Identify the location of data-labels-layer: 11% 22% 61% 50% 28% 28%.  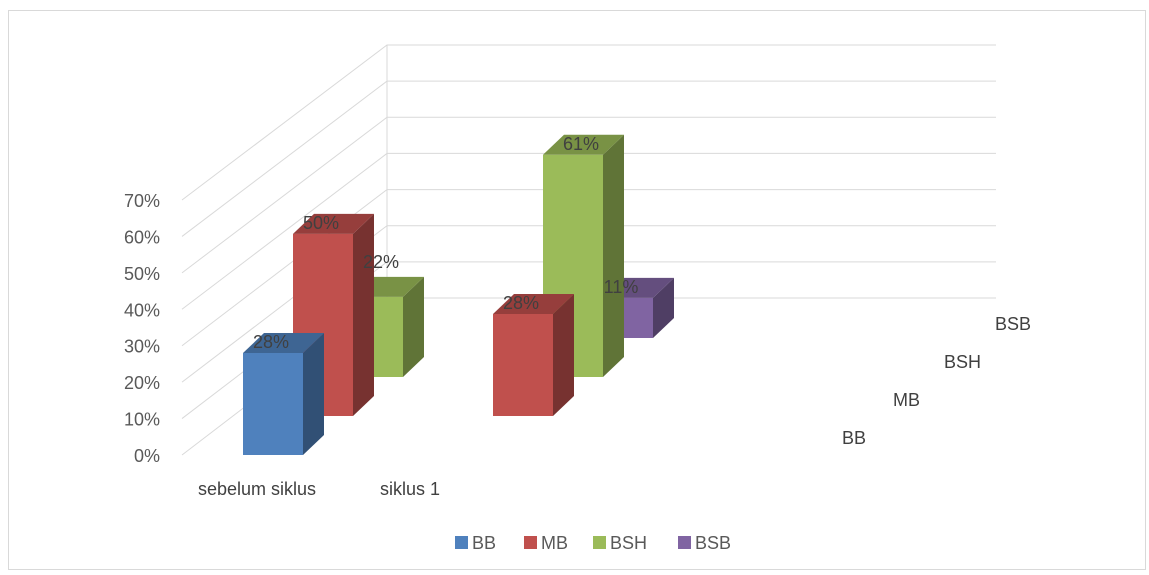
(445, 243).